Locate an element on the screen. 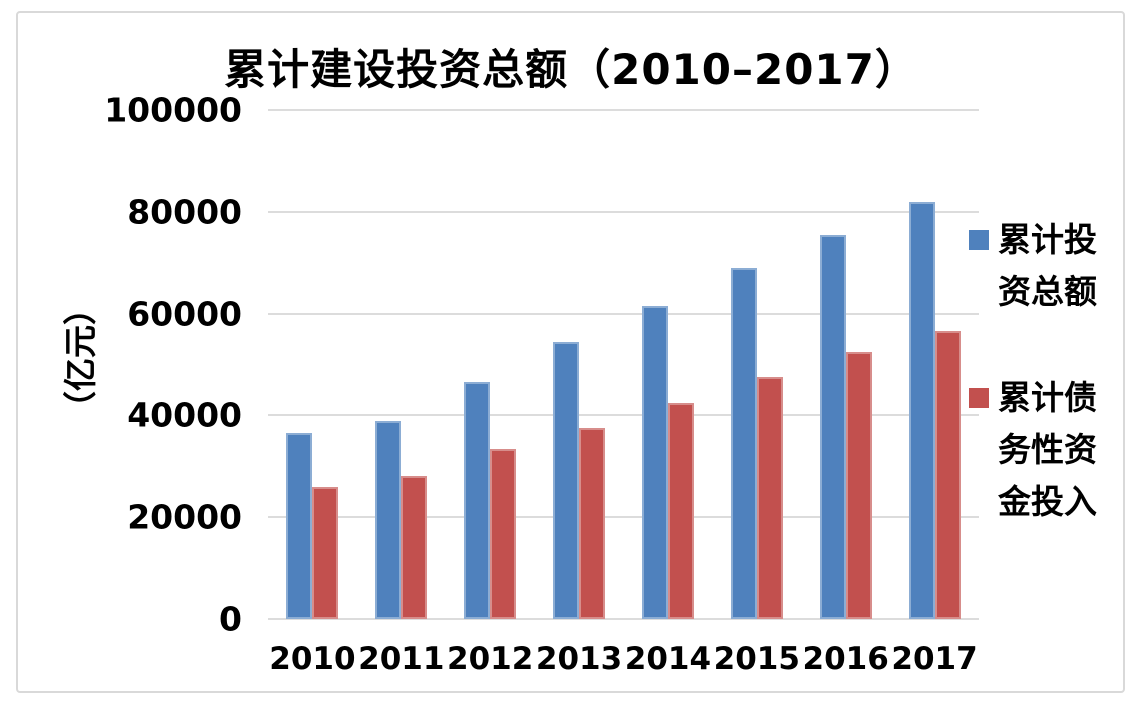 This screenshot has height=709, width=1146. y-tick-label: 0 is located at coordinates (230, 619).